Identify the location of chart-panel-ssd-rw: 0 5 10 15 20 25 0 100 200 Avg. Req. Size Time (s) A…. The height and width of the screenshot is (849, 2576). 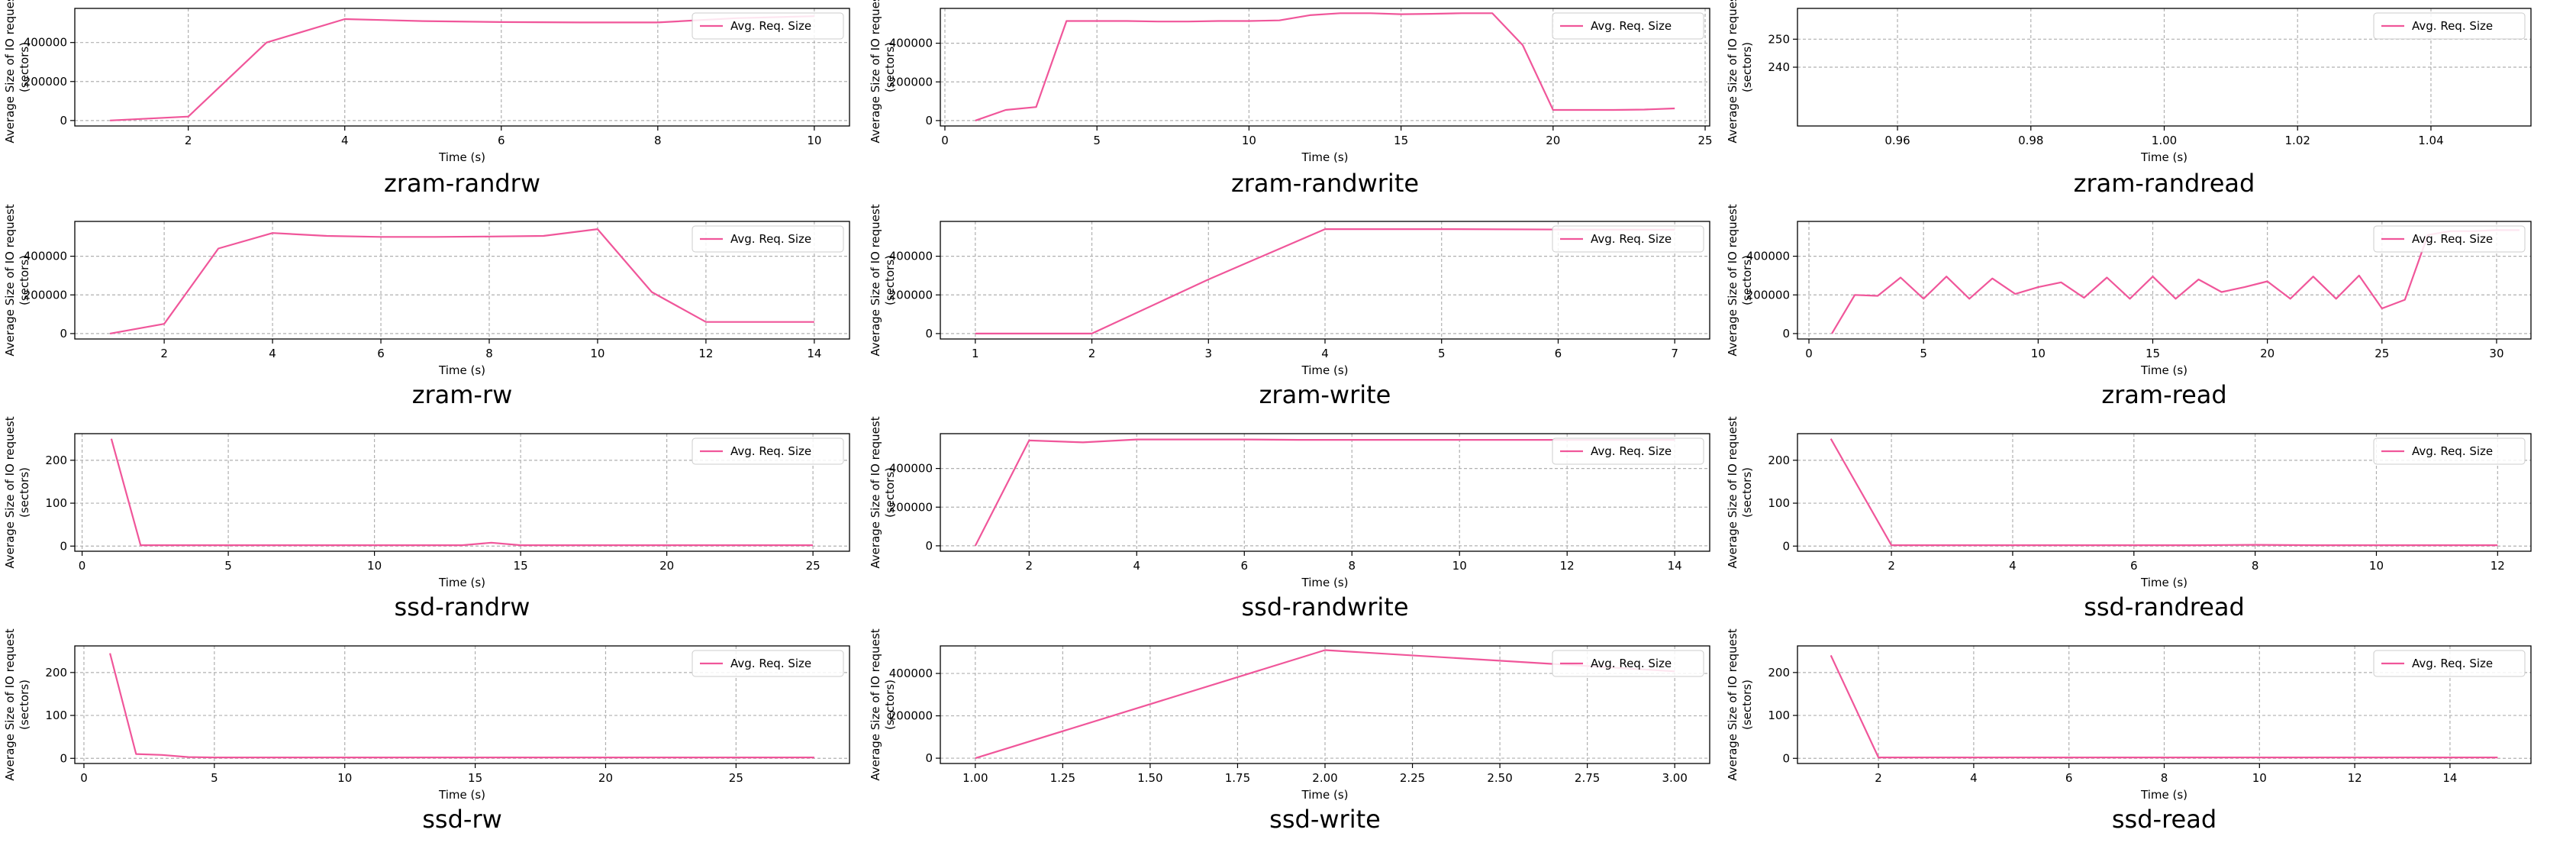
(427, 731).